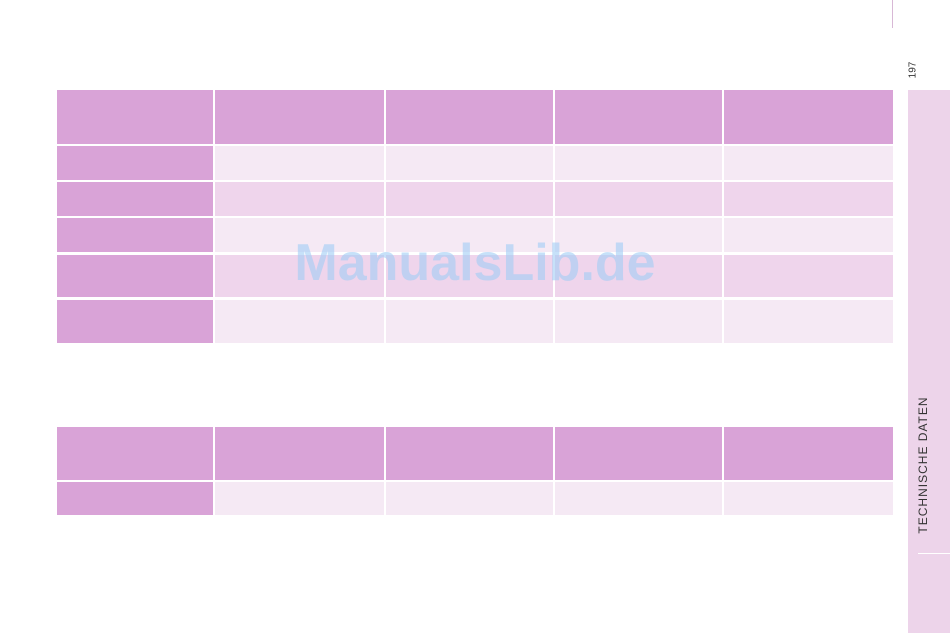  I want to click on watermark: ManualsLib.de, so click(475, 263).